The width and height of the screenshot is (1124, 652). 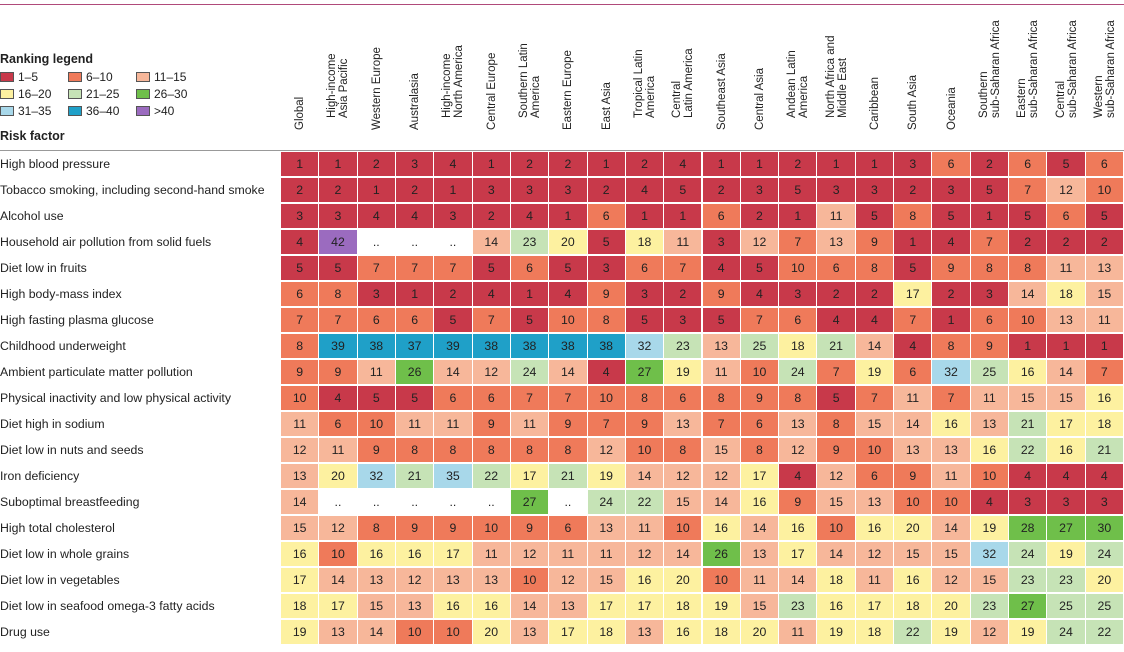 What do you see at coordinates (453, 476) in the screenshot?
I see `rank-cell: 35` at bounding box center [453, 476].